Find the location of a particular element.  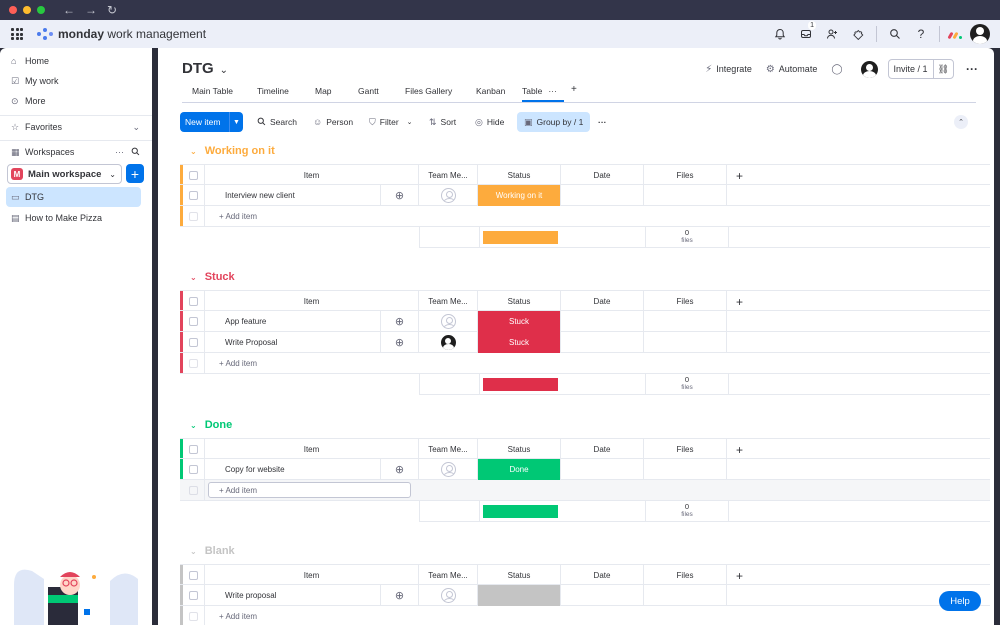

group-title: ⌄ Done is located at coordinates (211, 425).